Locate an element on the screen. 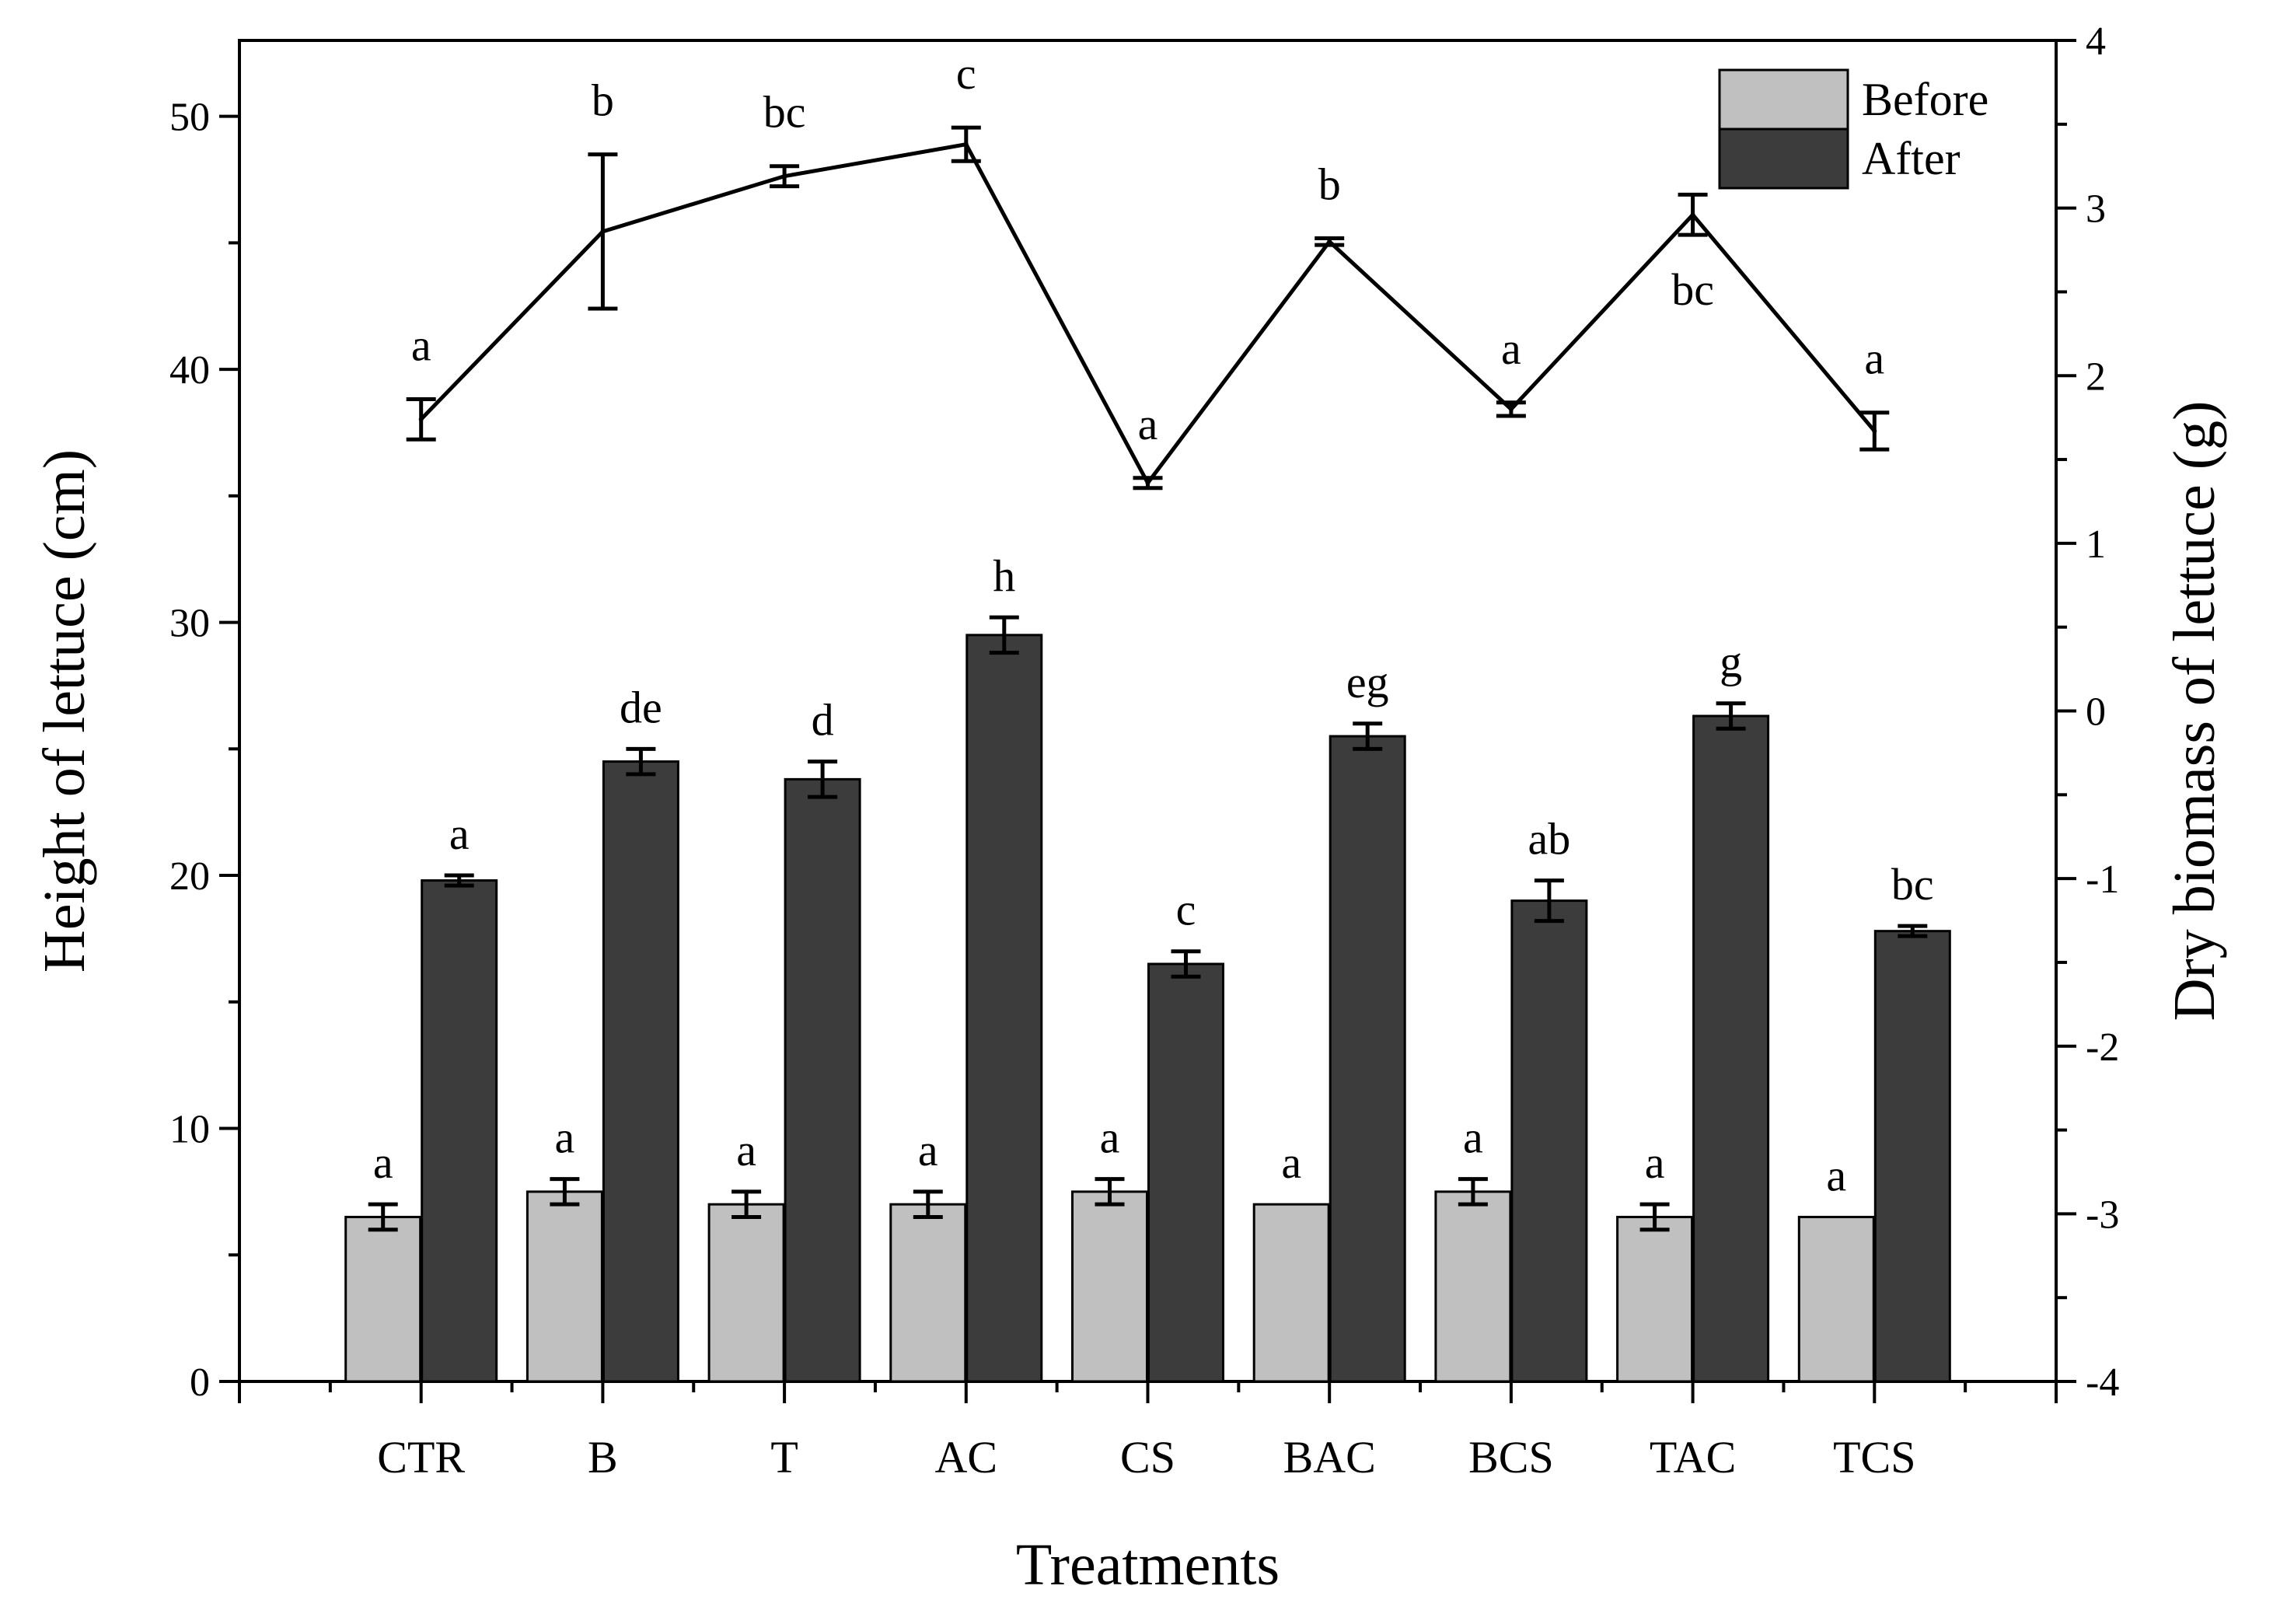 This screenshot has width=2280, height=1624. bar-significance-label: de is located at coordinates (641, 707).